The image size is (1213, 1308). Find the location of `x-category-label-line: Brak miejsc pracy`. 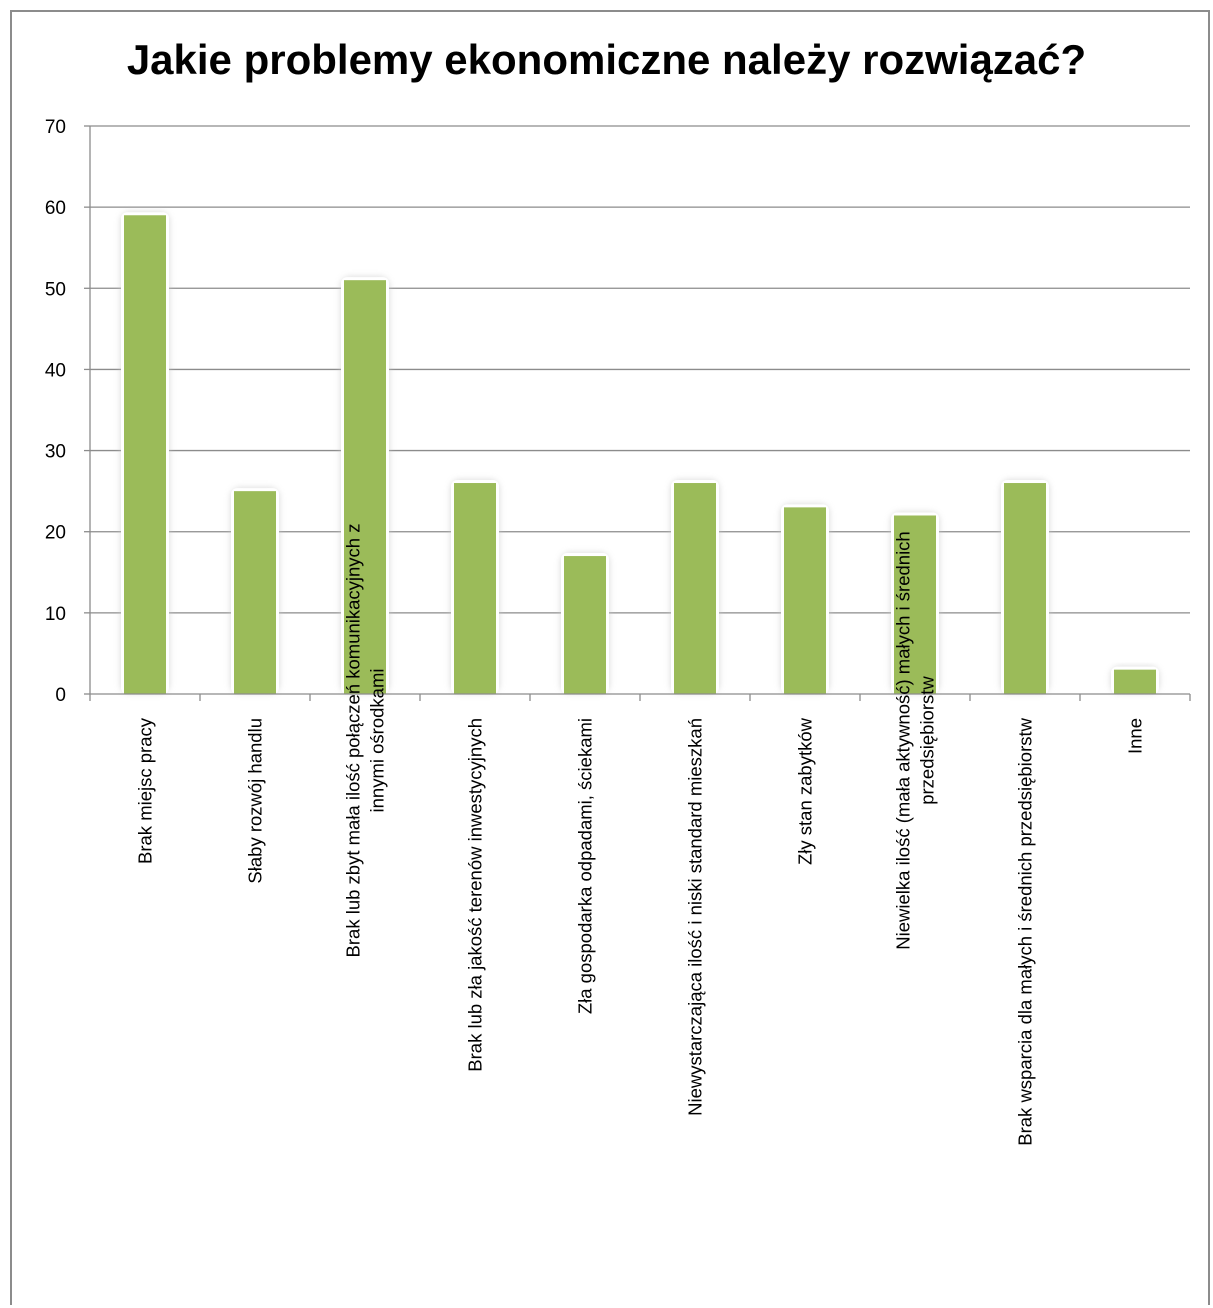

x-category-label-line: Brak miejsc pracy is located at coordinates (145, 790).